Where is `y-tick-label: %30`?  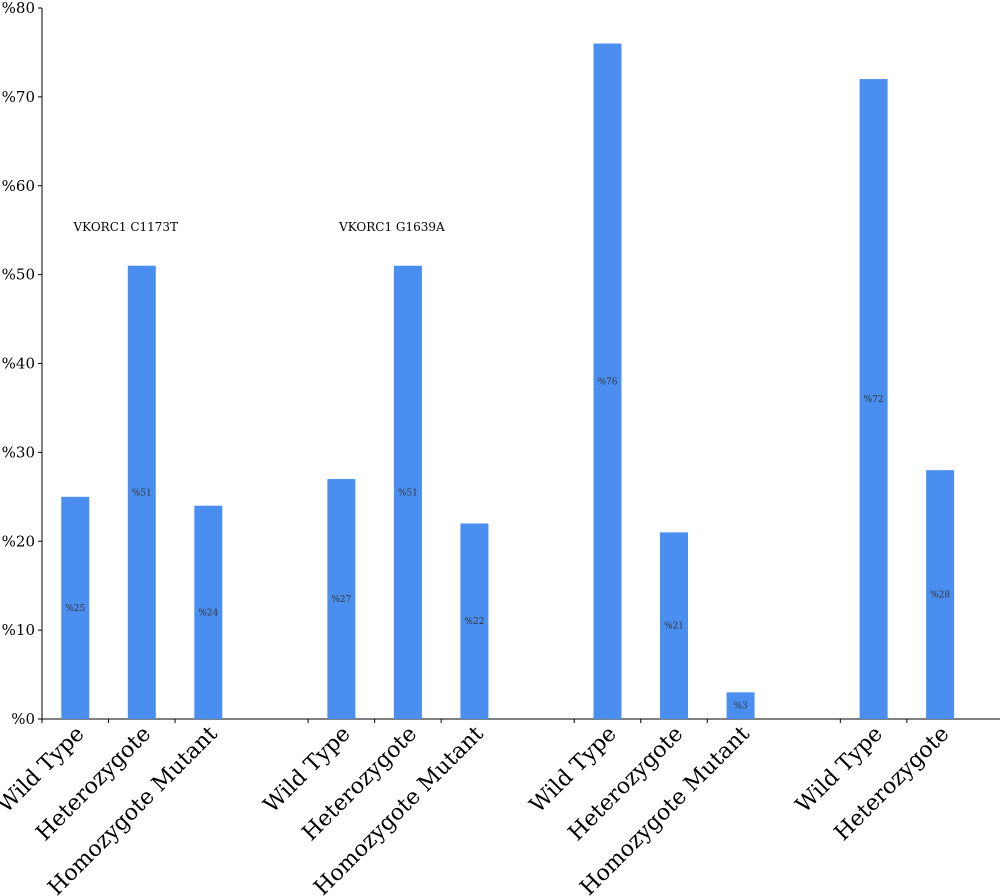
y-tick-label: %30 is located at coordinates (18, 452).